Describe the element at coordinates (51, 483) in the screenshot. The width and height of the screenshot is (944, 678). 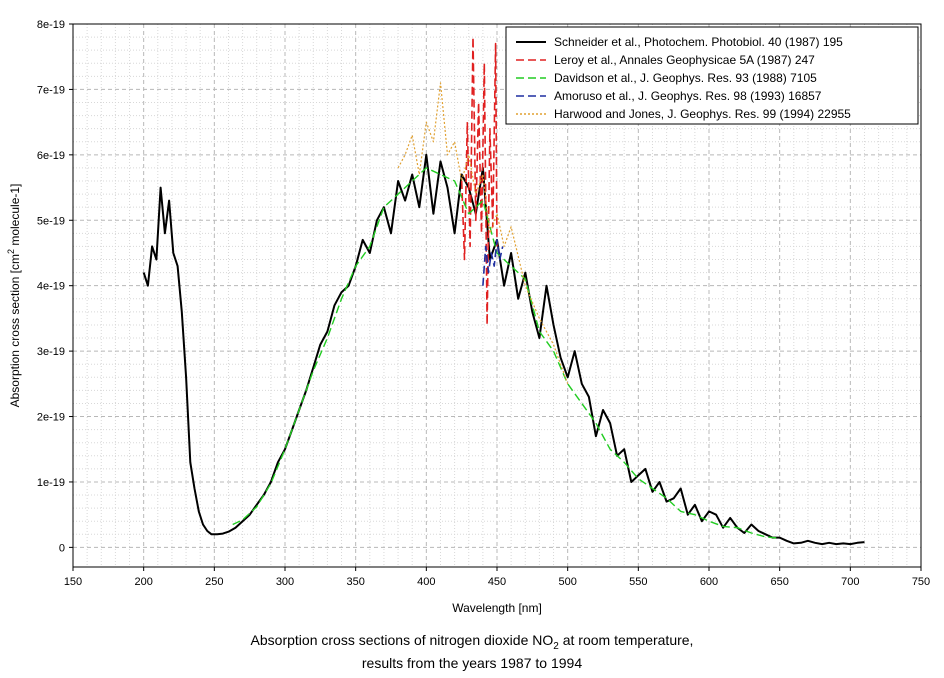
I see `y-tick-label: 1e-19` at that location.